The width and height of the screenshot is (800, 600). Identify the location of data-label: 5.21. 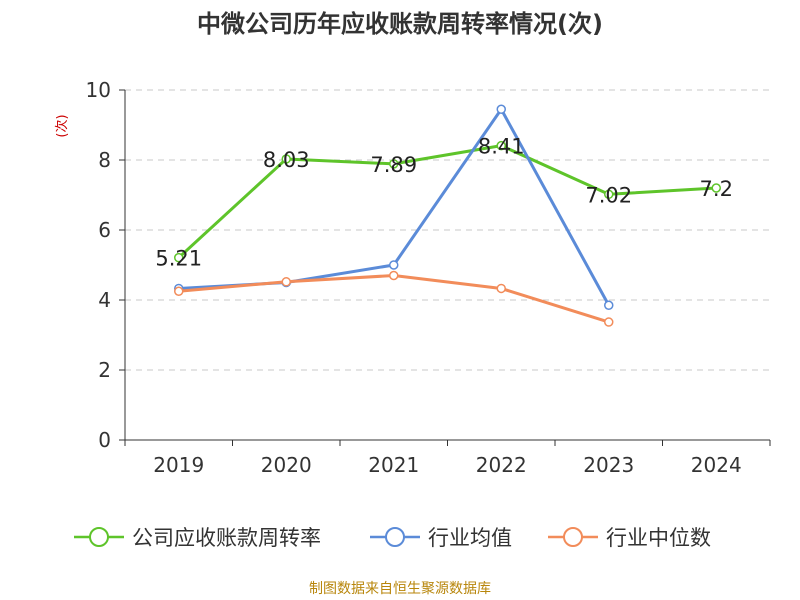
(178, 259).